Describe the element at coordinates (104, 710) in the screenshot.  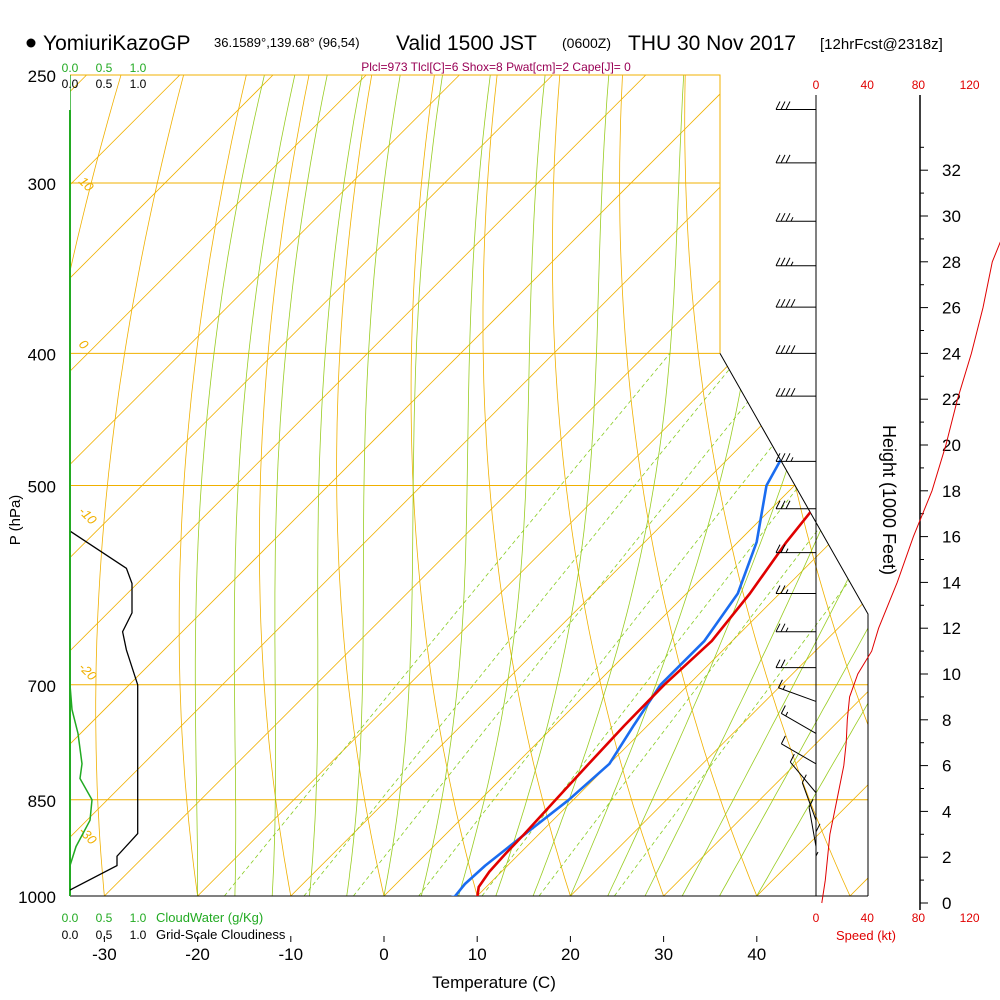
I see `cloudiness-line` at that location.